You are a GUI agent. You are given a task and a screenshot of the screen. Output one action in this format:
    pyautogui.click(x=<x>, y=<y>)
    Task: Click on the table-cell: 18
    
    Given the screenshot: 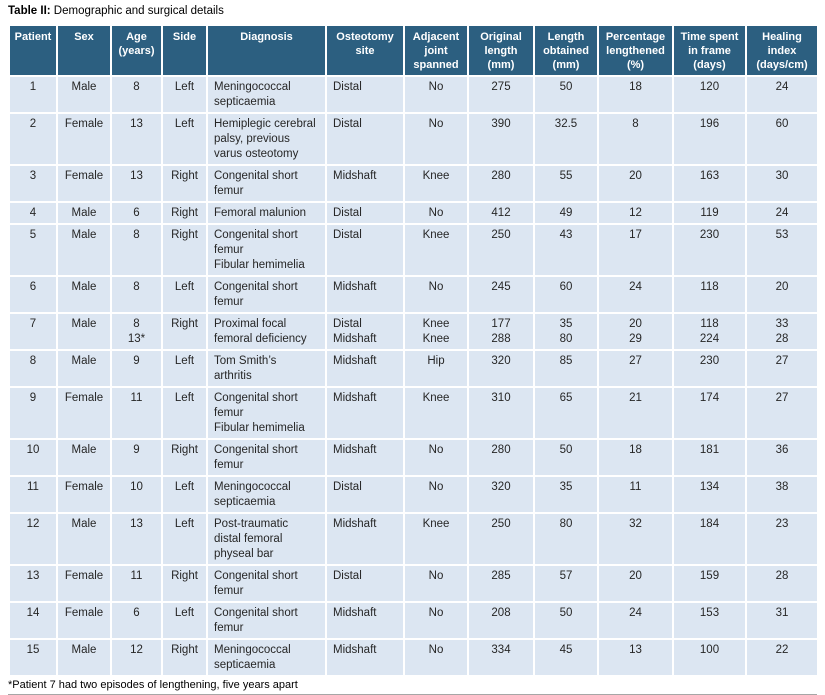 What is the action you would take?
    pyautogui.click(x=635, y=94)
    